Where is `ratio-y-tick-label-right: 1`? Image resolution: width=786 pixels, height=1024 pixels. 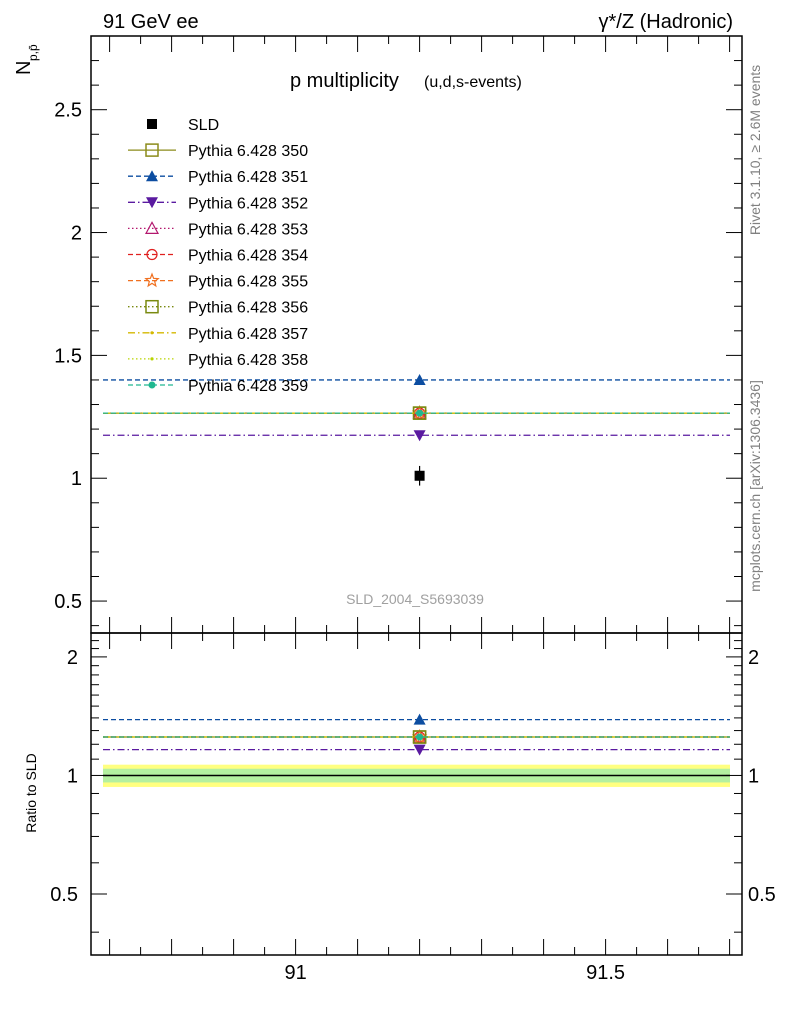 ratio-y-tick-label-right: 1 is located at coordinates (753, 776).